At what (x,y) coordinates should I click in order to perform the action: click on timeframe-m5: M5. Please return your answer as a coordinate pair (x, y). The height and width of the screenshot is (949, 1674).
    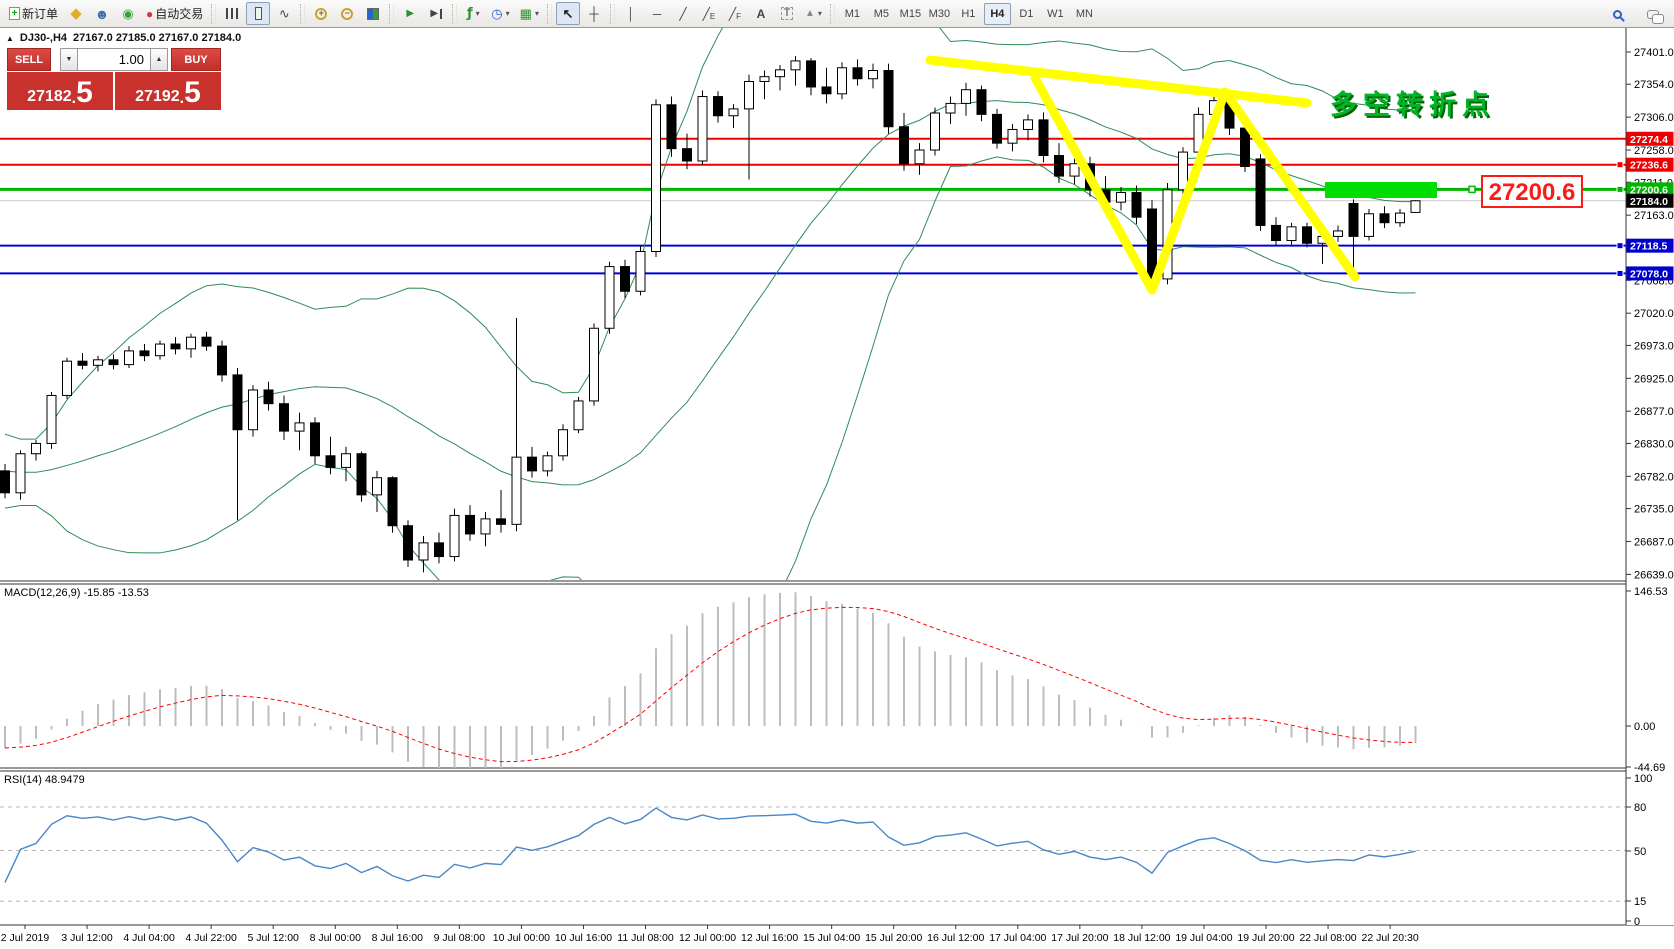
    Looking at the image, I should click on (881, 13).